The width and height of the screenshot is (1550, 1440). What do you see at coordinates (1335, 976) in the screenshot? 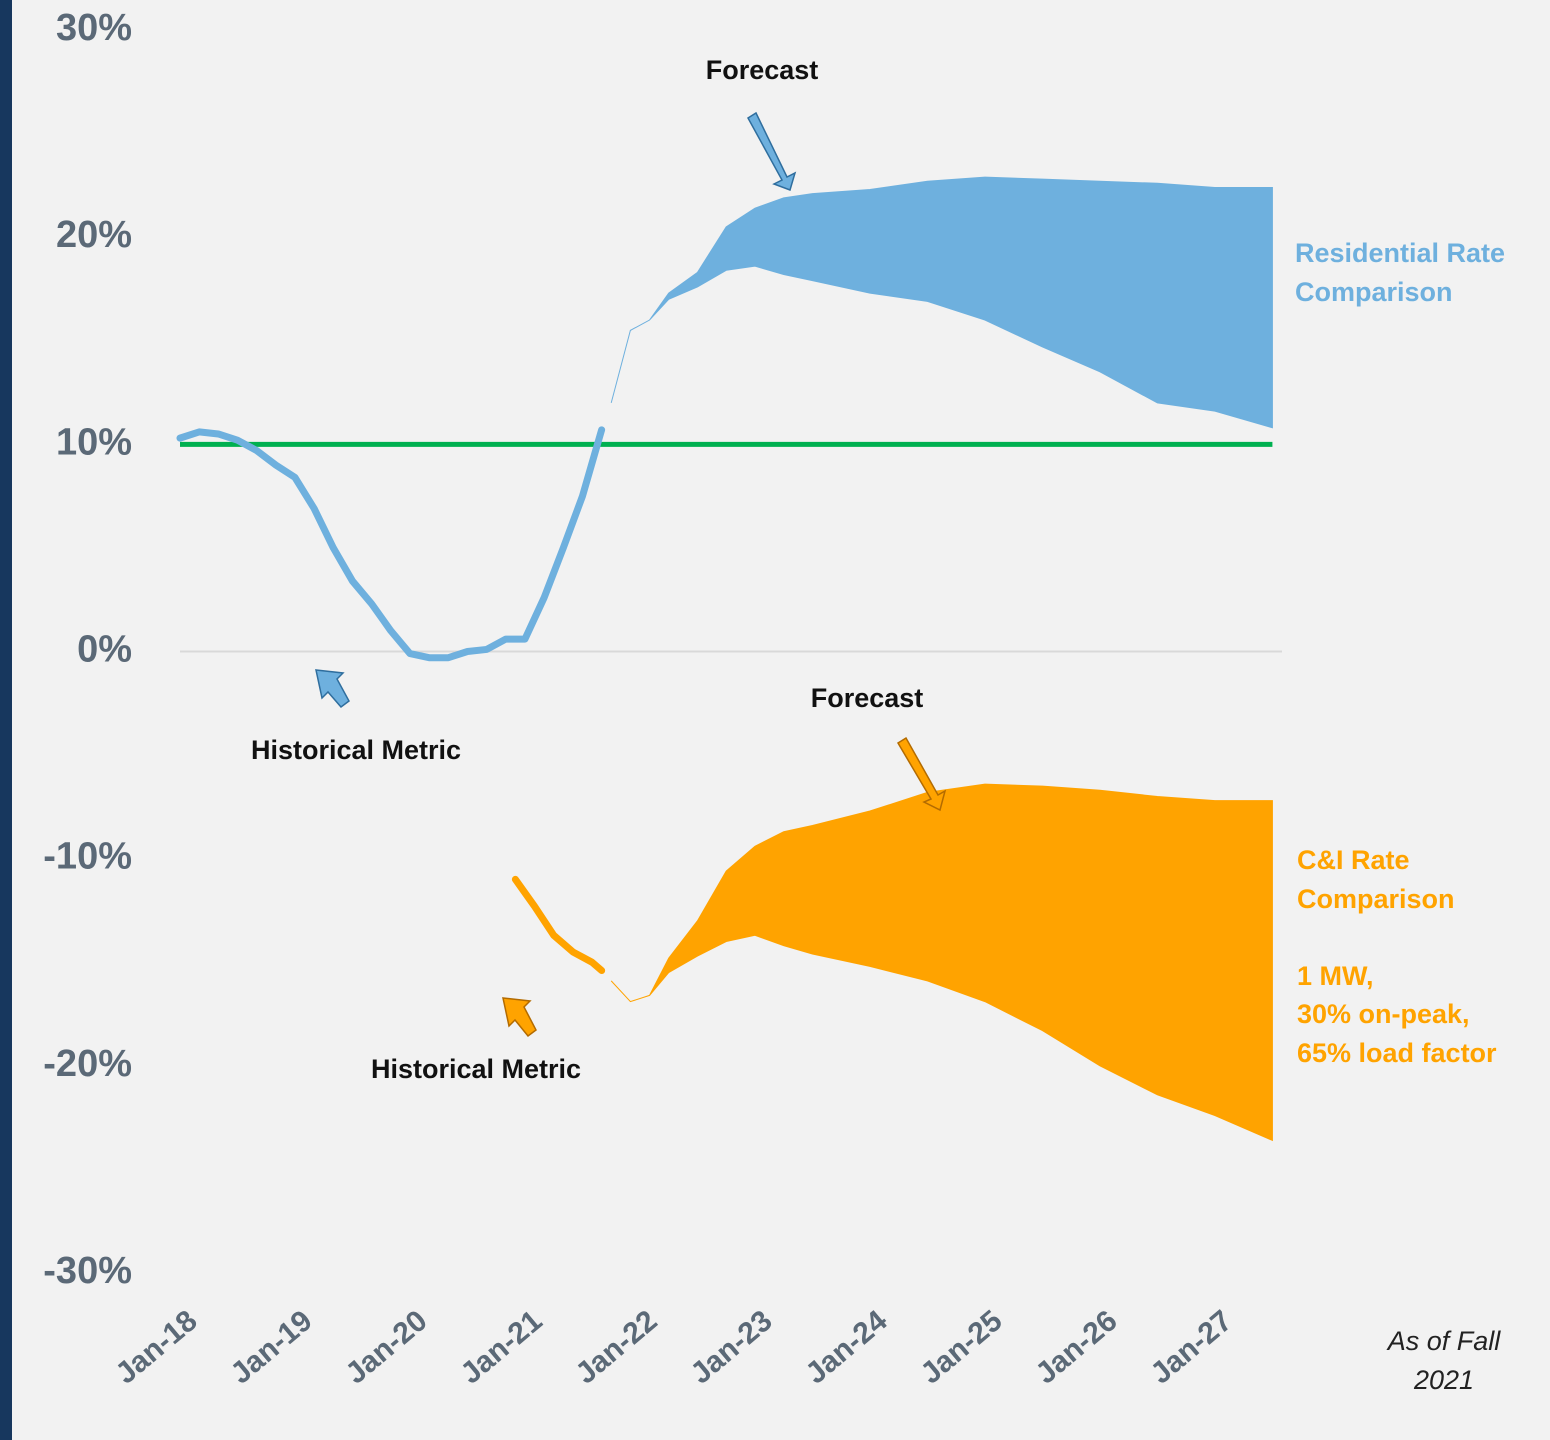
I see `series-note: 1 MW,` at bounding box center [1335, 976].